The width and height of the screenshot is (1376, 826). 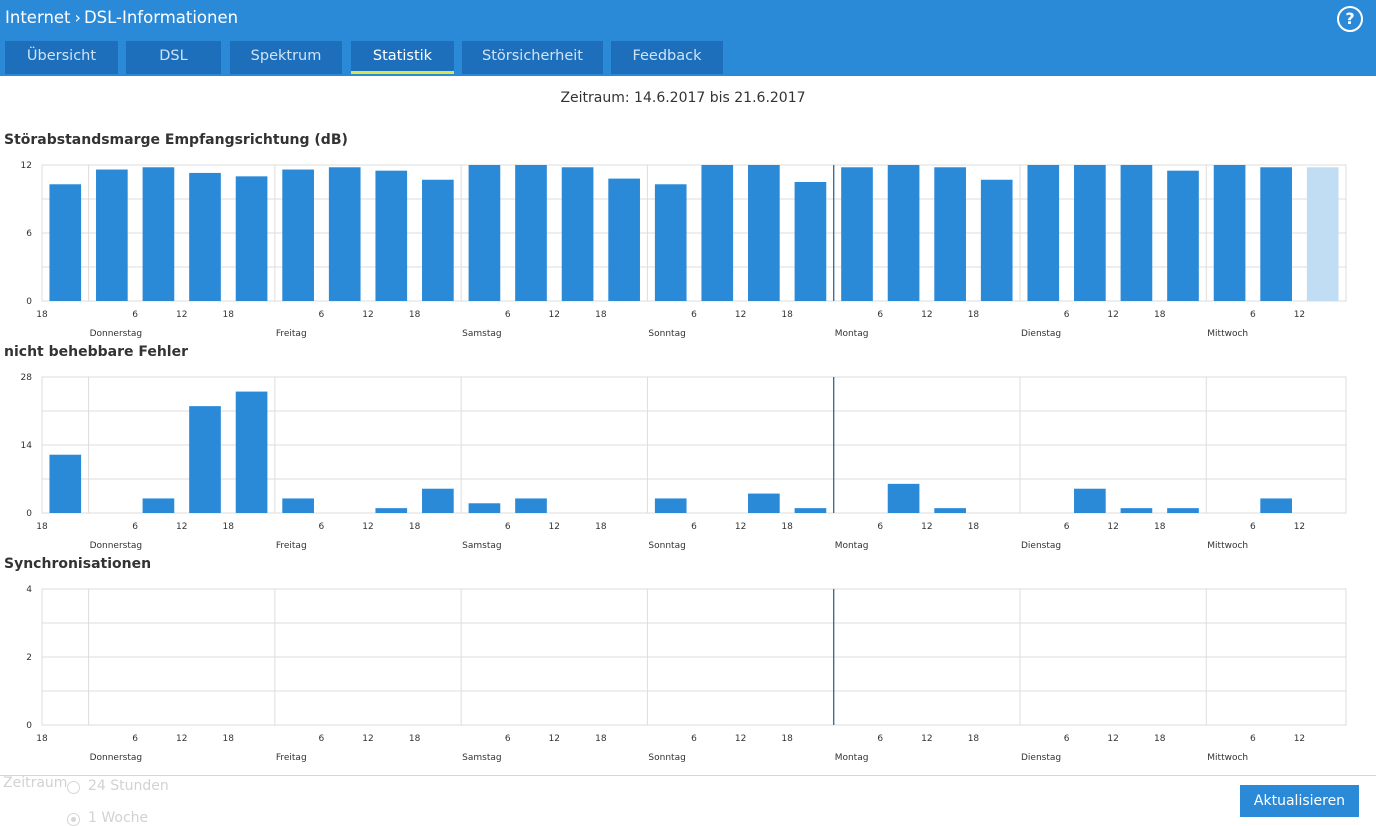 I want to click on tab-dsl: DSL, so click(x=173, y=57).